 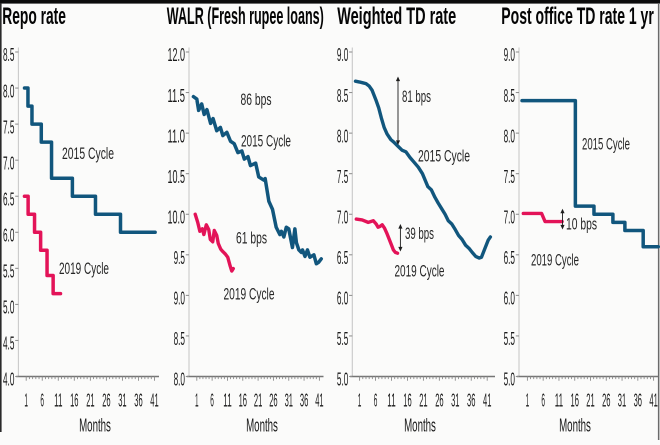 What do you see at coordinates (416, 96) in the screenshot?
I see `svg-text: 81 bps` at bounding box center [416, 96].